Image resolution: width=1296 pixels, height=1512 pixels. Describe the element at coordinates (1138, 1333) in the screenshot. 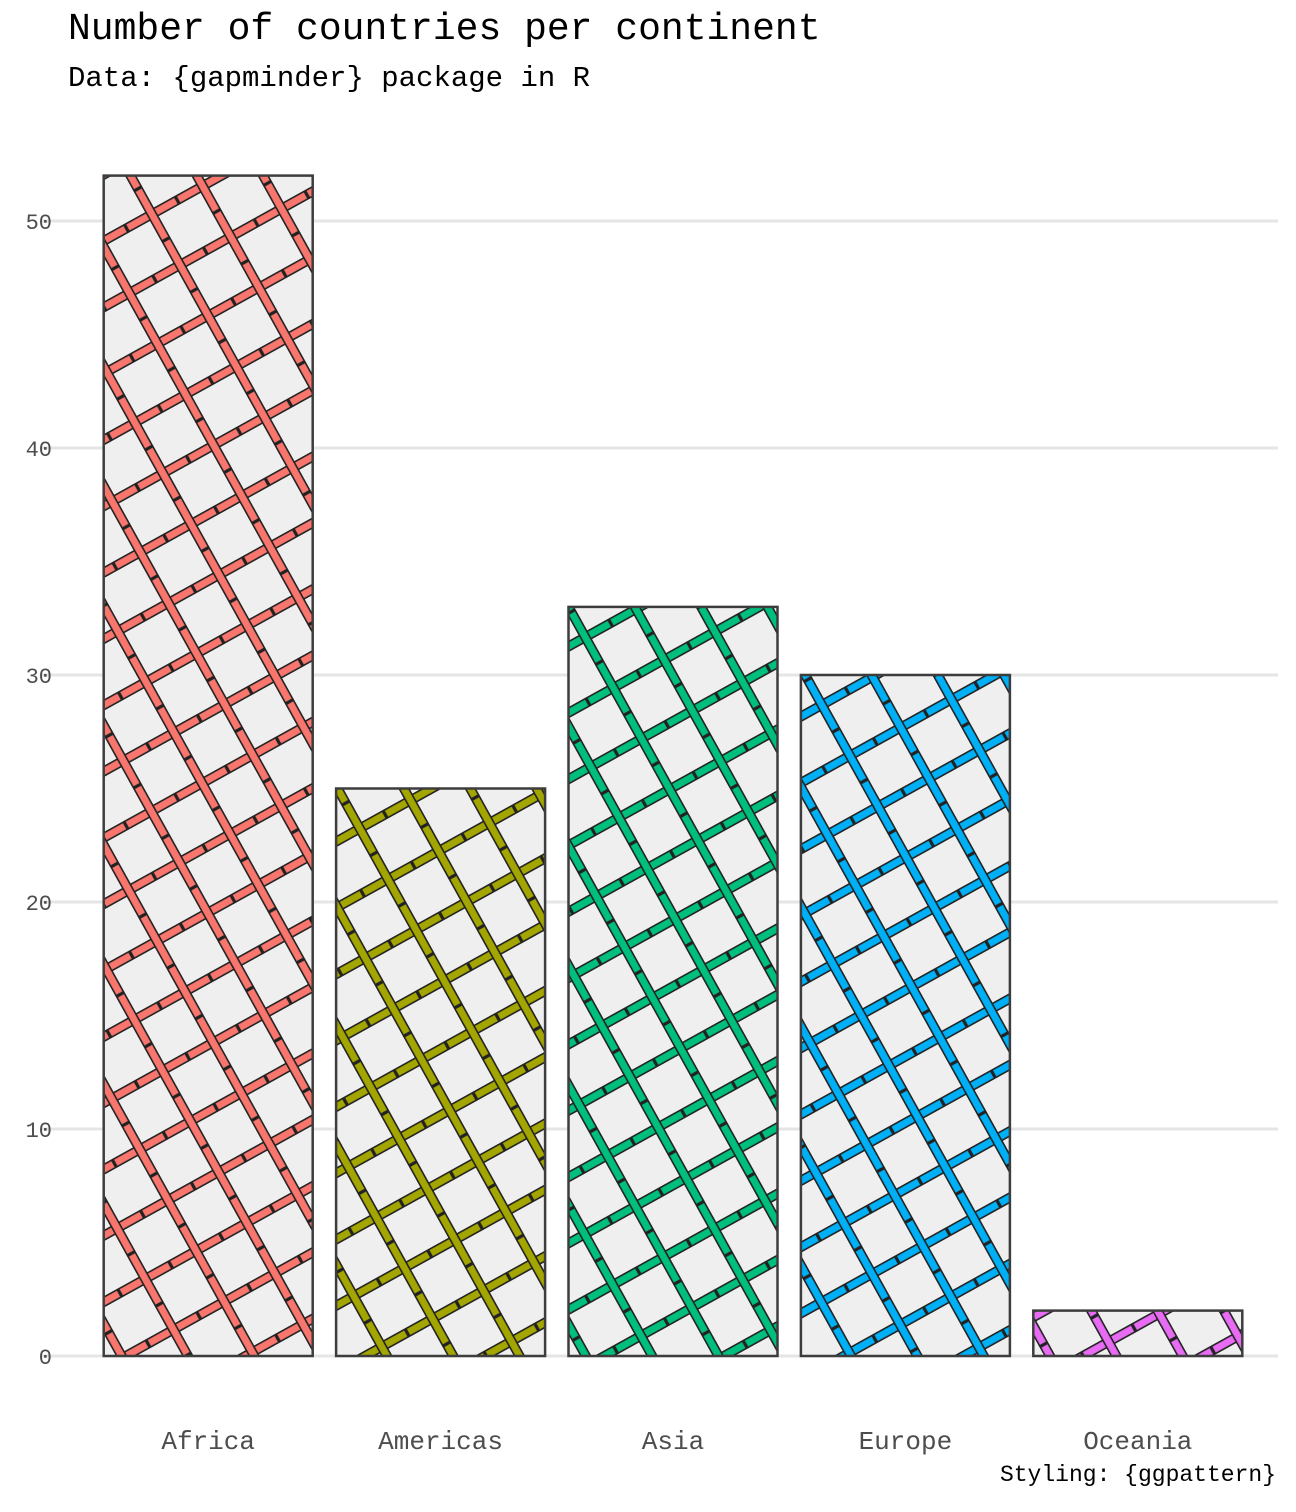

I see `bar-oceania` at that location.